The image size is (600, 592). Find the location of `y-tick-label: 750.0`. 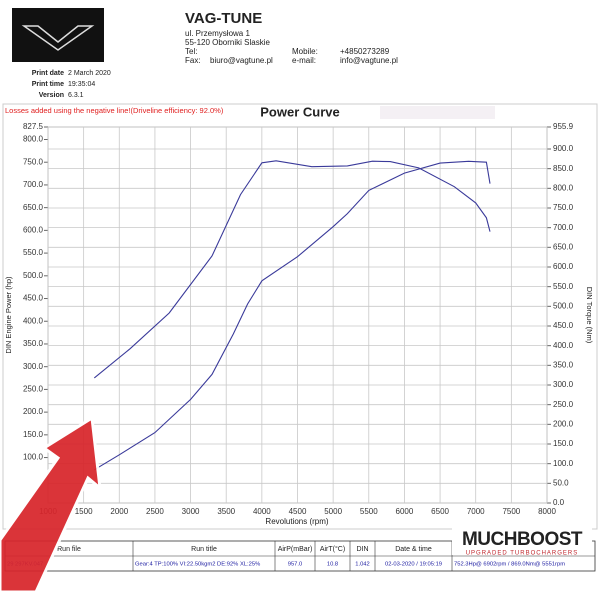

y-tick-label: 750.0 is located at coordinates (33, 161).